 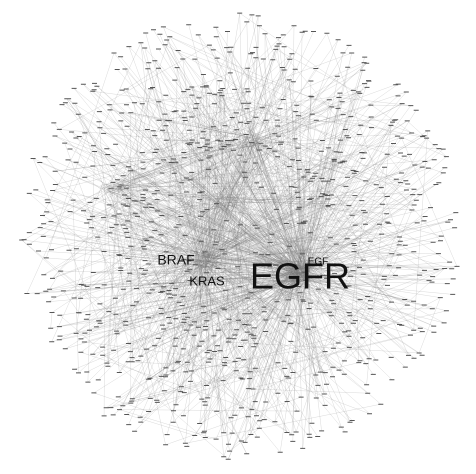 What do you see at coordinates (318, 262) in the screenshot?
I see `node-label: EGF` at bounding box center [318, 262].